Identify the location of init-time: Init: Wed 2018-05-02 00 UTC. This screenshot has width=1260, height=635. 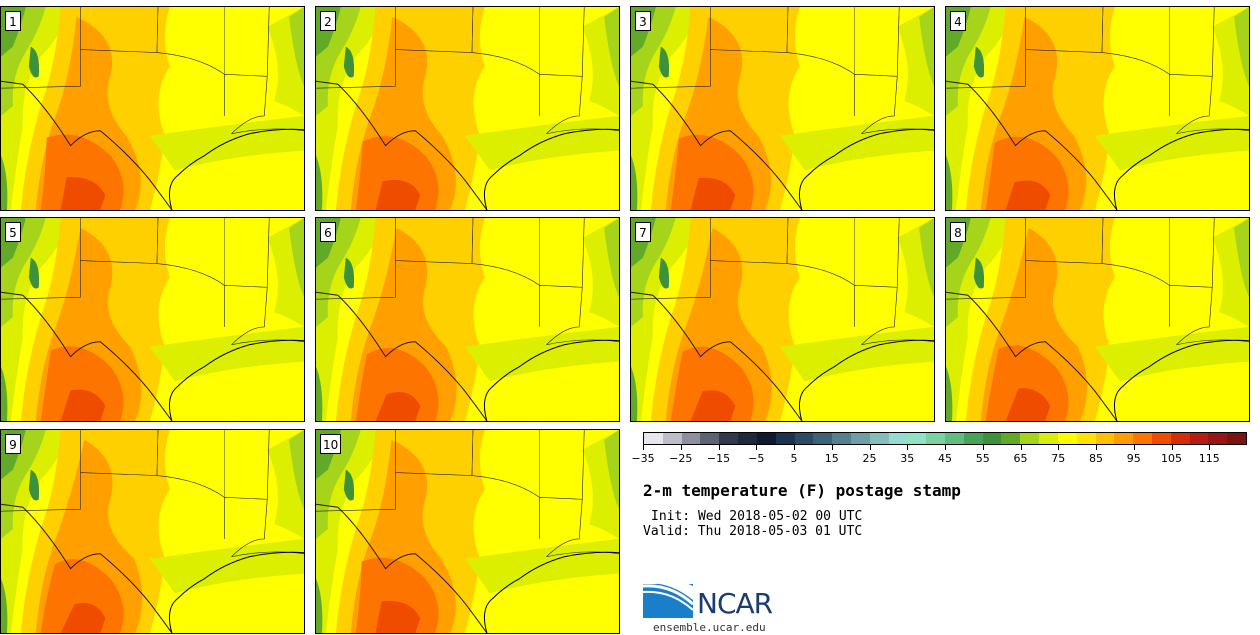
(757, 516).